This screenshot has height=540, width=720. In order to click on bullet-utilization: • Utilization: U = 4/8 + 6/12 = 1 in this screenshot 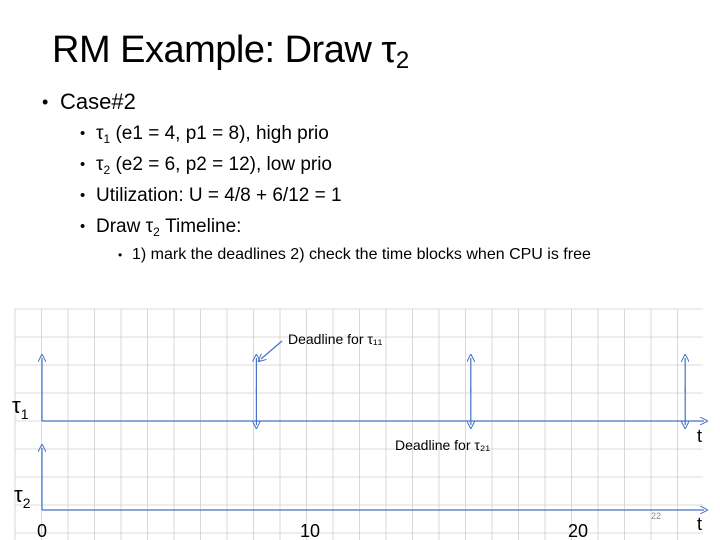, I will do `click(211, 195)`.